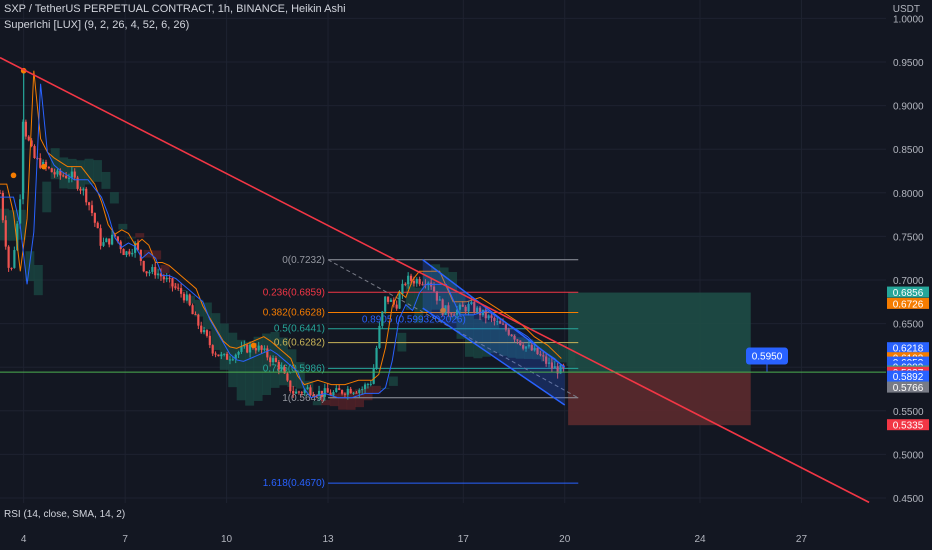  What do you see at coordinates (659, 359) in the screenshot?
I see `long-position-tool` at bounding box center [659, 359].